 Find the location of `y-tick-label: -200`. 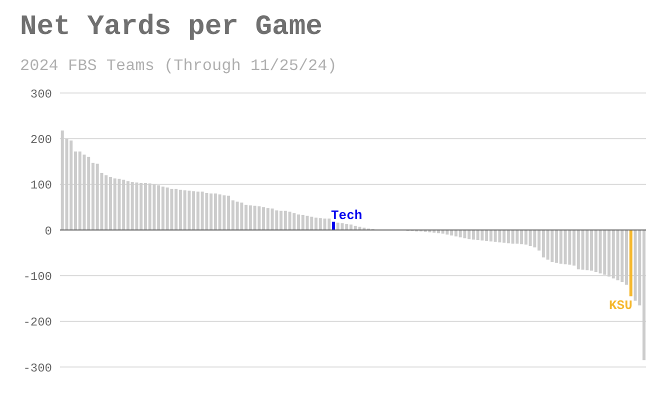

y-tick-label: -200 is located at coordinates (37, 323).